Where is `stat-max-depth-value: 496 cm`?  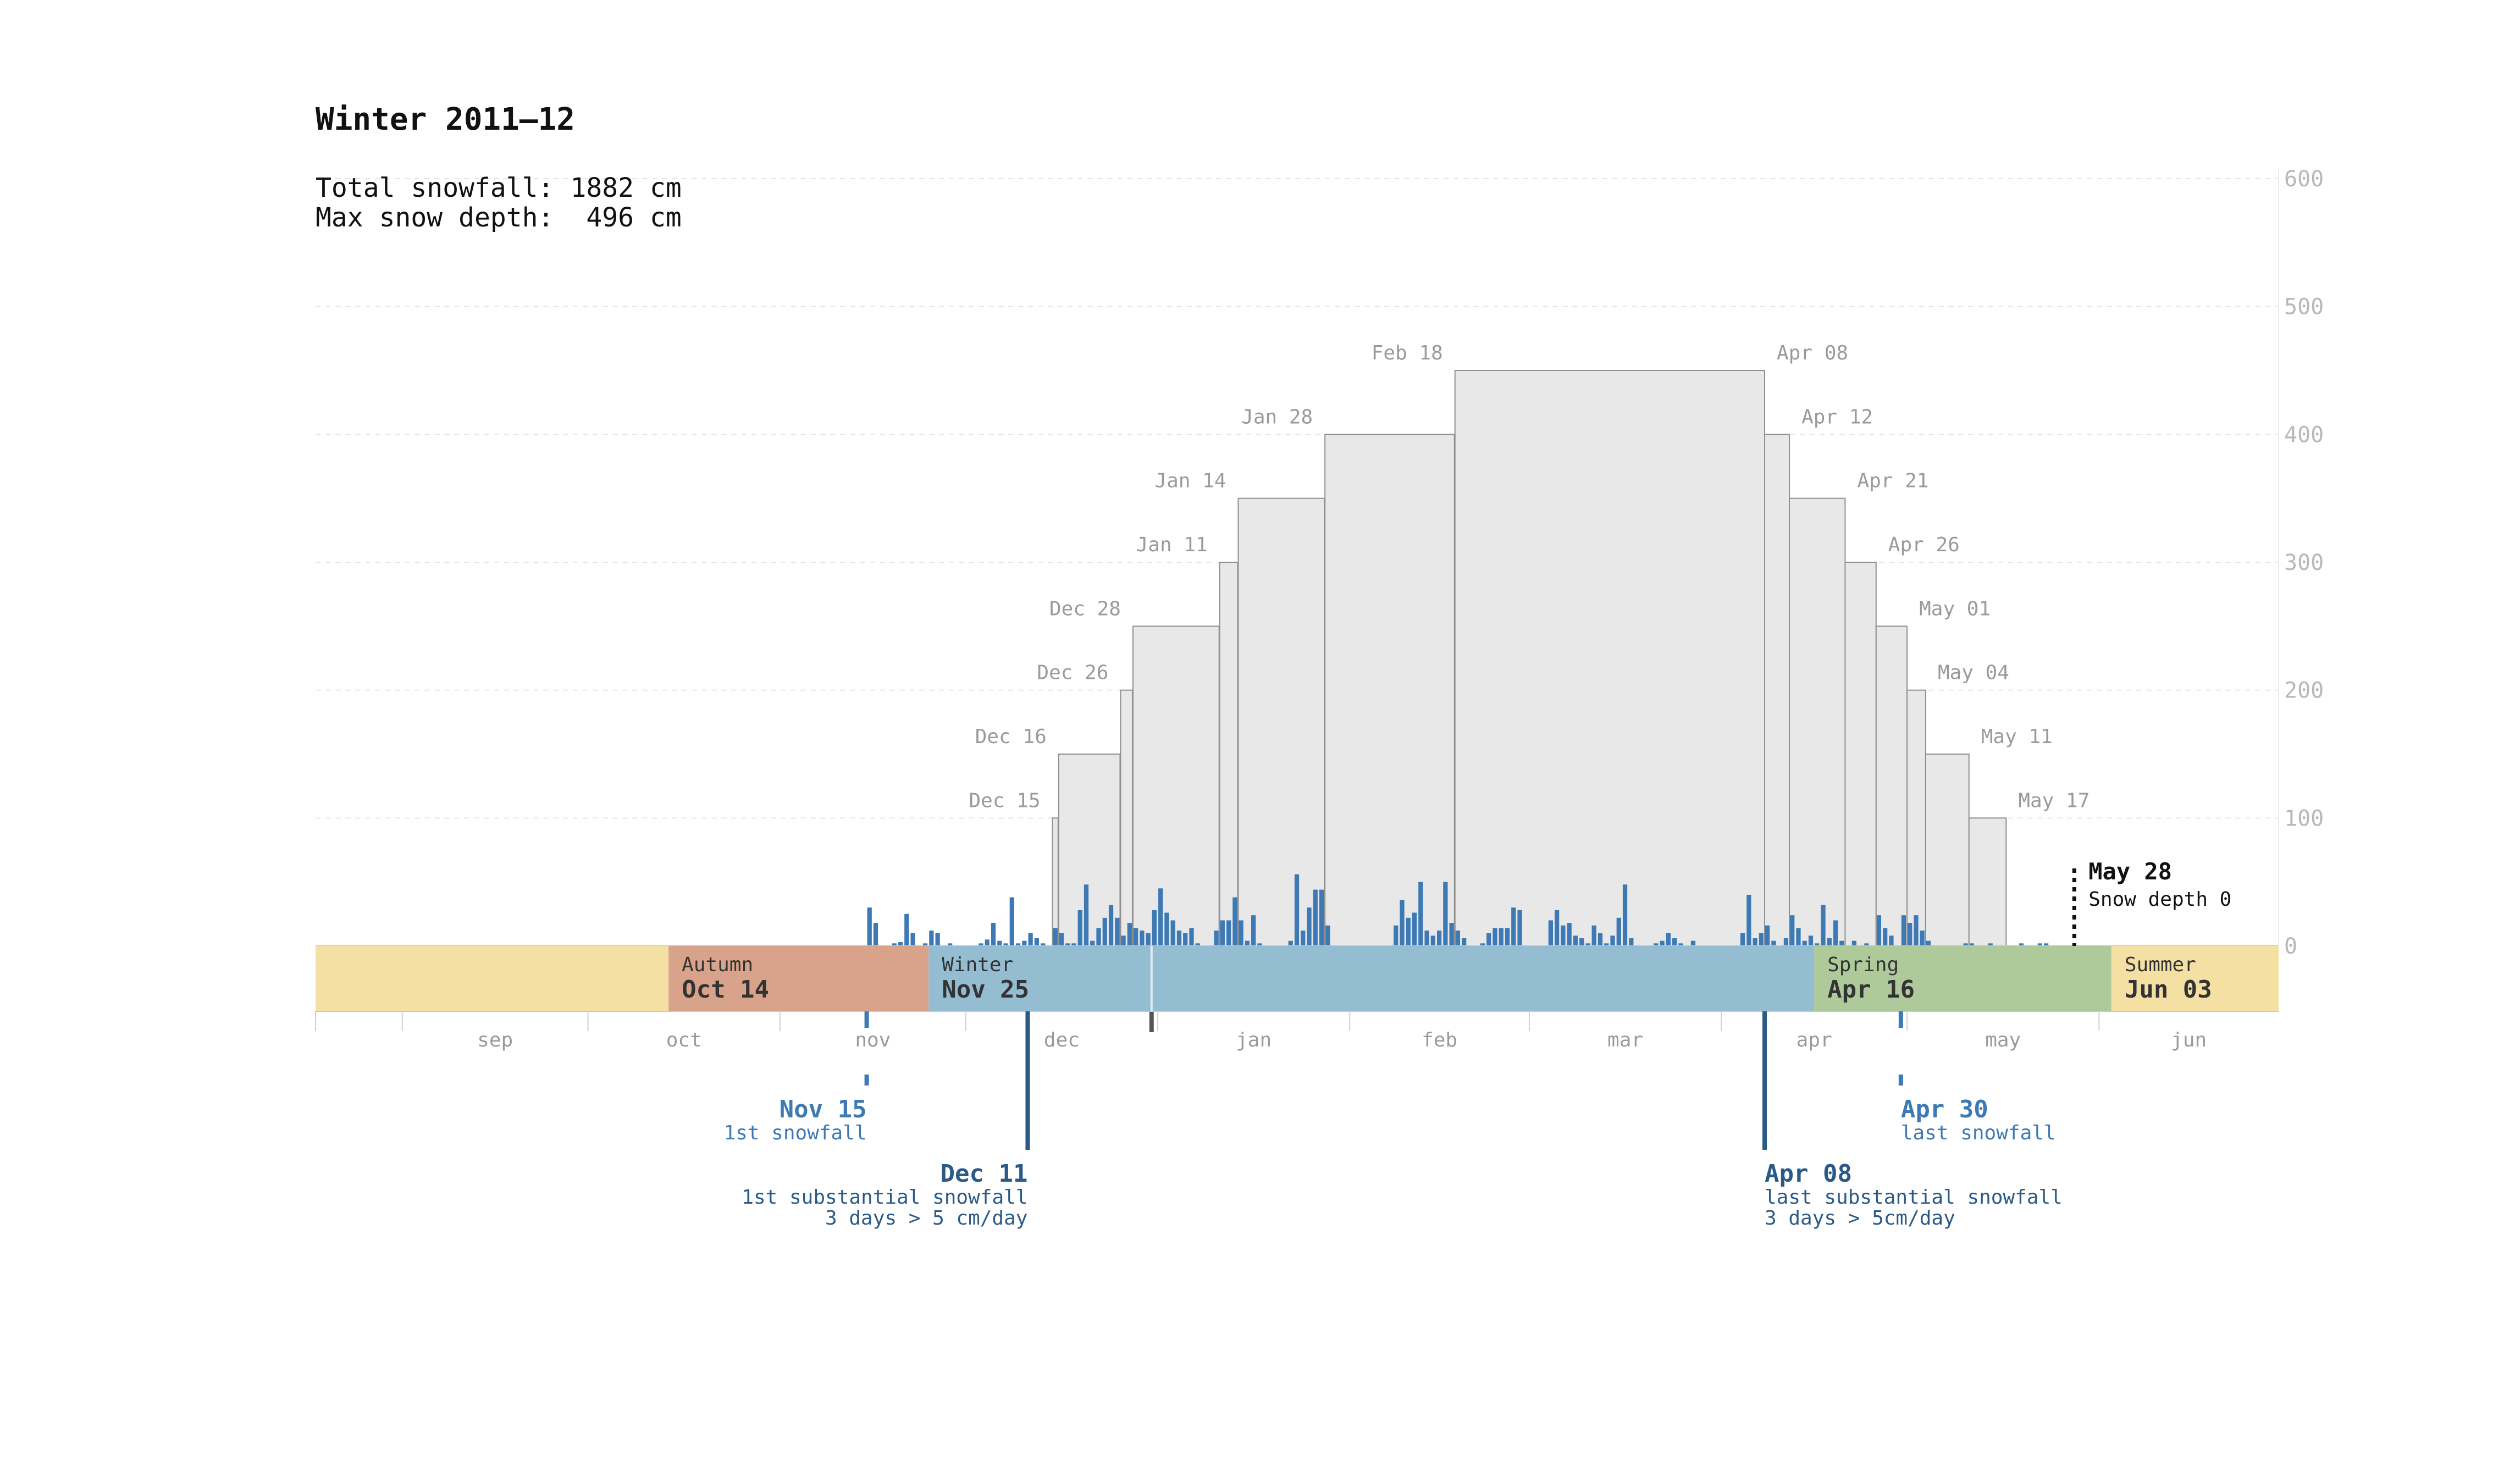
stat-max-depth-value: 496 cm is located at coordinates (625, 217).